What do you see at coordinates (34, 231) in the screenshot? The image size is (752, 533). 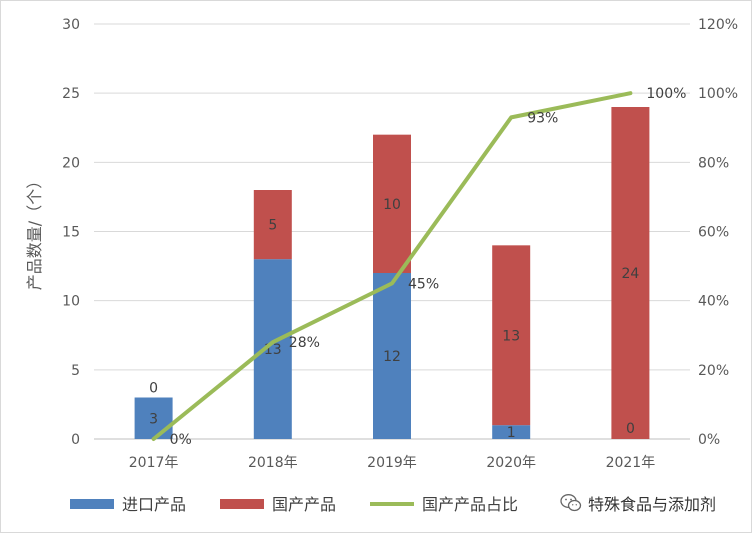 I see `y-axis-title: 产品数量/（个）` at bounding box center [34, 231].